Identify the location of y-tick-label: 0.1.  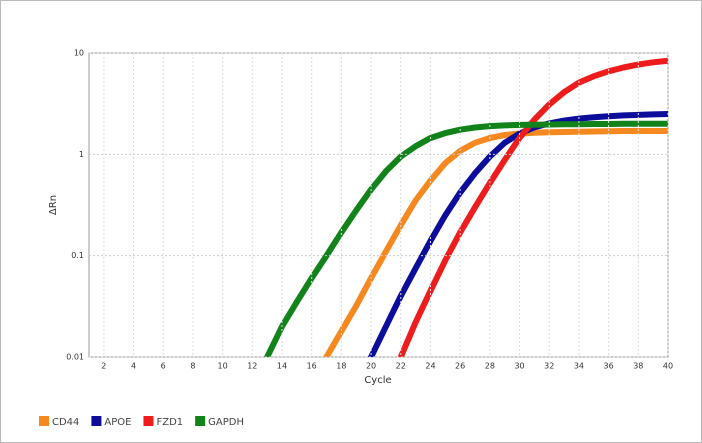
(77, 255).